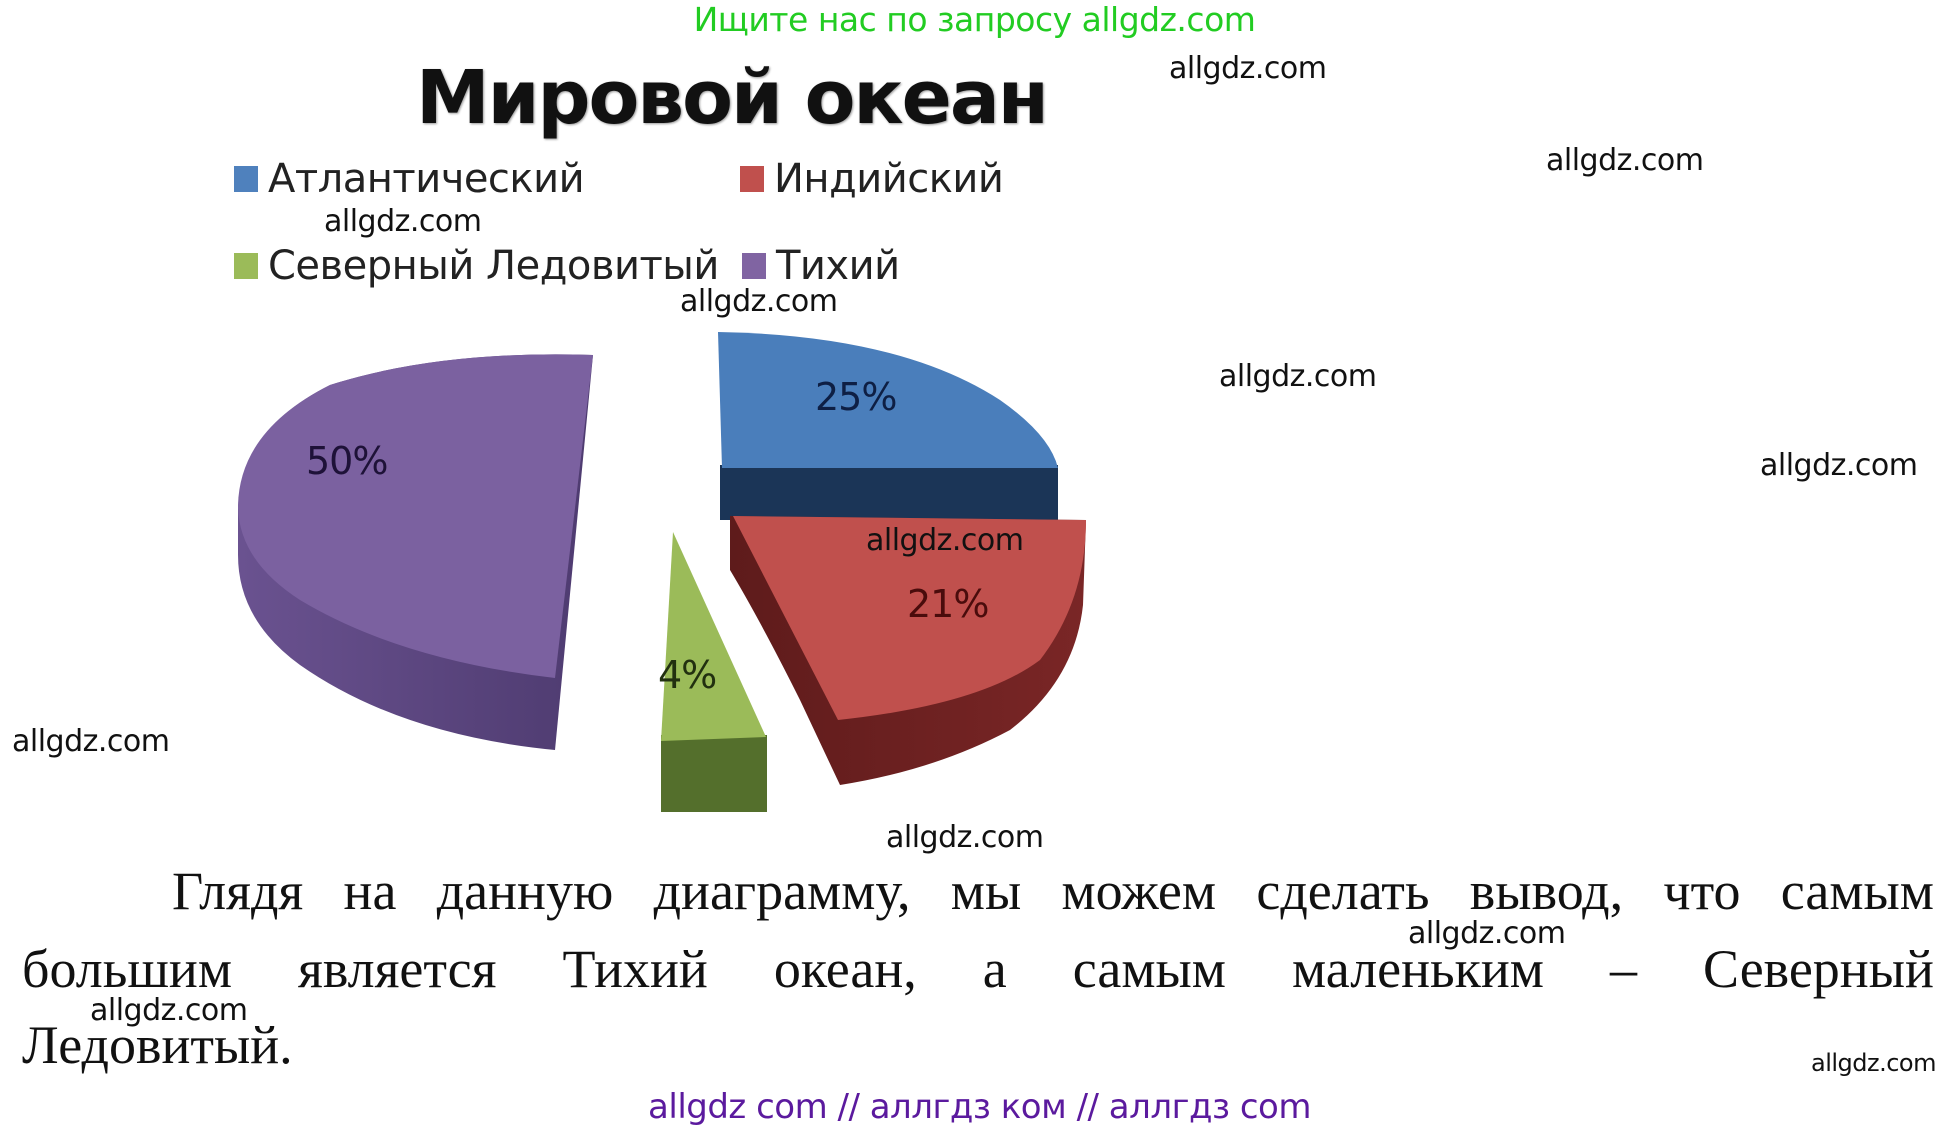 The image size is (1935, 1131). What do you see at coordinates (346, 461) in the screenshot?
I see `label-pacific: 50%` at bounding box center [346, 461].